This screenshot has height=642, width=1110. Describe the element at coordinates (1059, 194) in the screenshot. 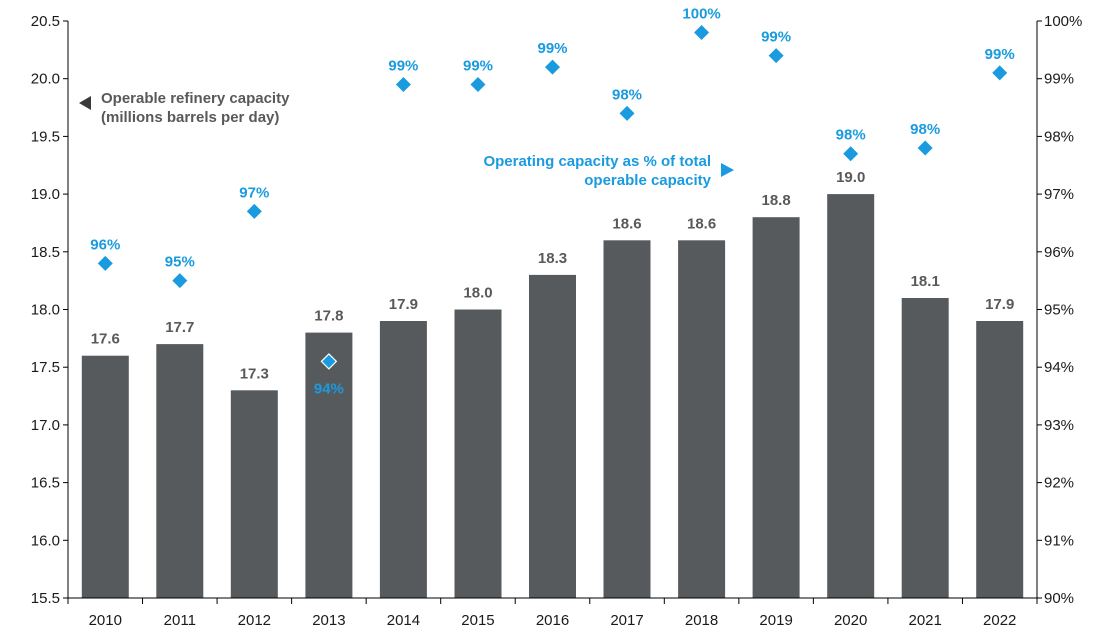

I see `y-right-tick-label: 97%` at that location.